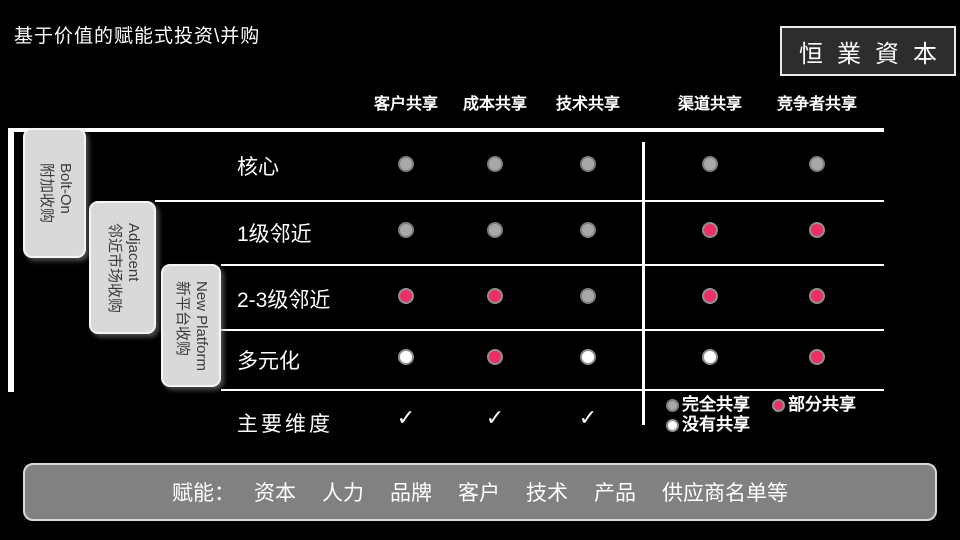  Describe the element at coordinates (405, 104) in the screenshot. I see `column-header: 客户共享` at that location.